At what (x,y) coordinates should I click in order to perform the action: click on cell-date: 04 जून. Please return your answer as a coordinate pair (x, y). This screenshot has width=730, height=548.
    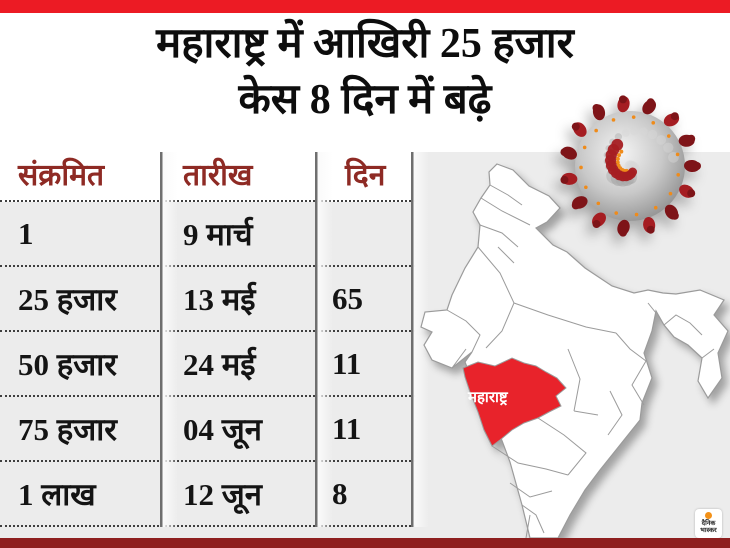
    Looking at the image, I should click on (222, 429).